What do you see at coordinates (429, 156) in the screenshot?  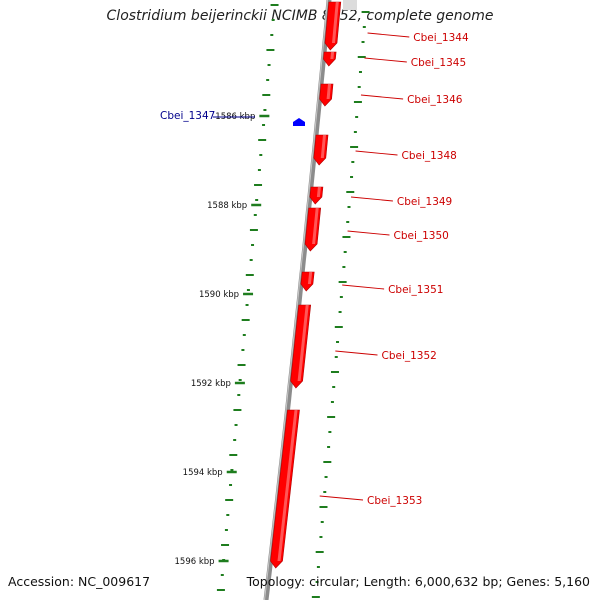 I see `gene-label-cbei-1348: Cbei_1348` at bounding box center [429, 156].